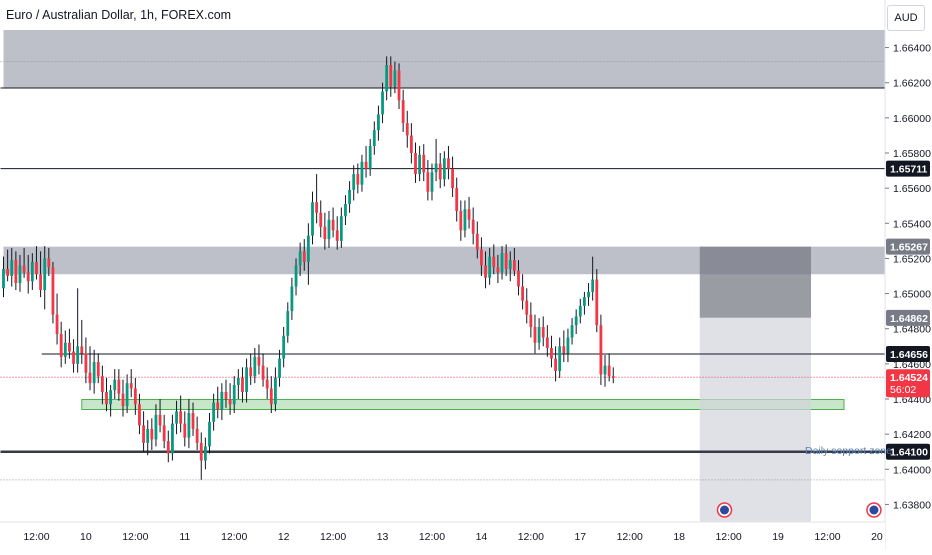 The height and width of the screenshot is (555, 932). Describe the element at coordinates (909, 319) in the screenshot. I see `price-label-2: 1.64862` at that location.